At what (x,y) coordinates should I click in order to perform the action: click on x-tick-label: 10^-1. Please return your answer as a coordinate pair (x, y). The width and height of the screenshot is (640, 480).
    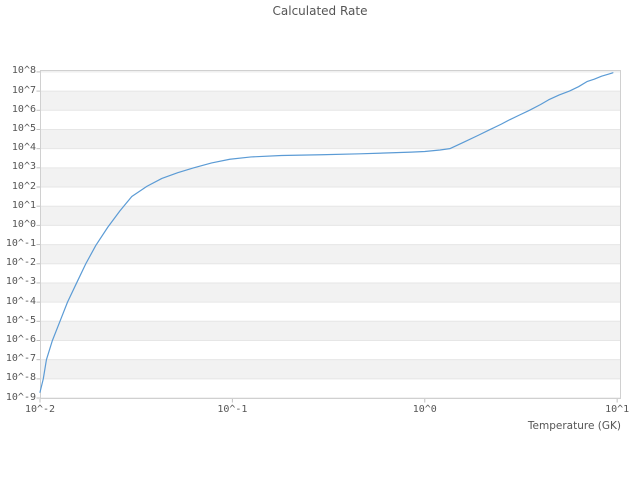
    Looking at the image, I should click on (232, 409).